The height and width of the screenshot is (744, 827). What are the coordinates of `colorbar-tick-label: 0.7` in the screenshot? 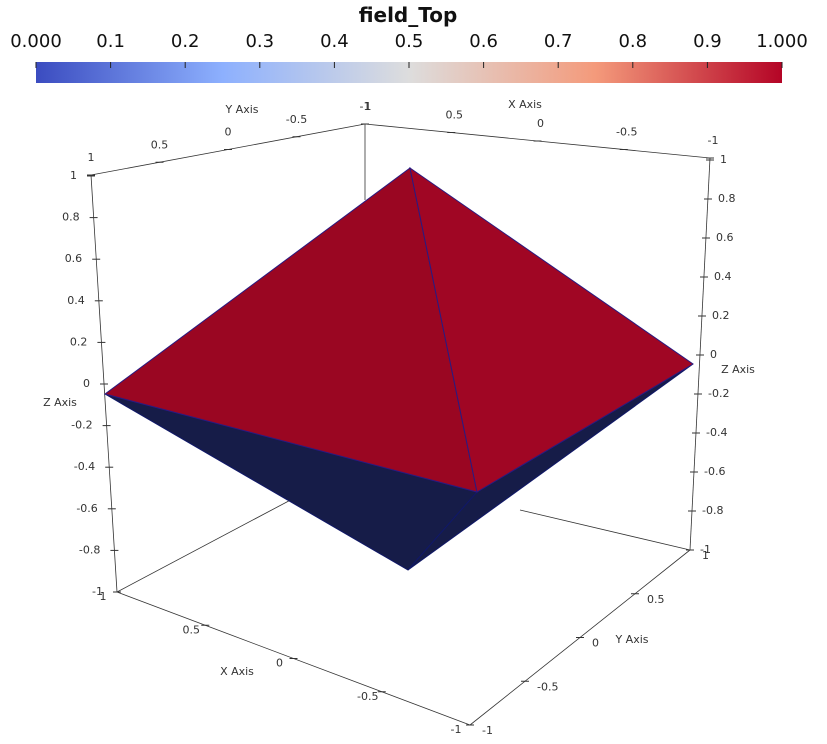 It's located at (558, 41).